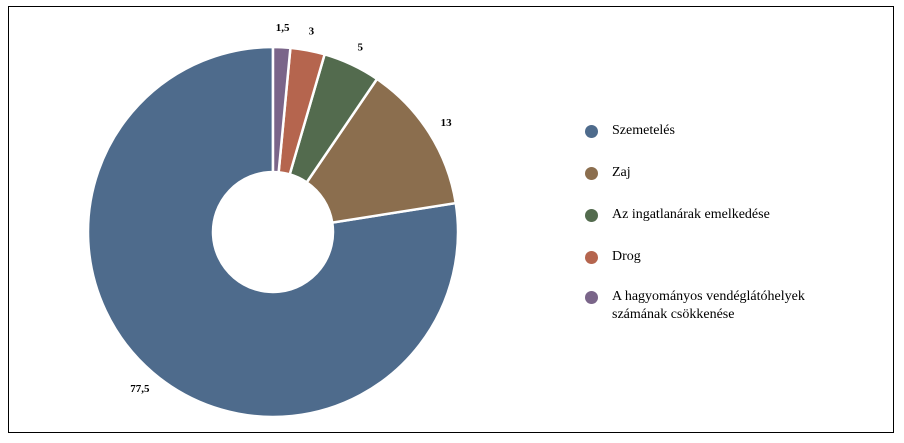 Image resolution: width=904 pixels, height=443 pixels. What do you see at coordinates (673, 314) in the screenshot?
I see `legend-label-line: számának csökkenése` at bounding box center [673, 314].